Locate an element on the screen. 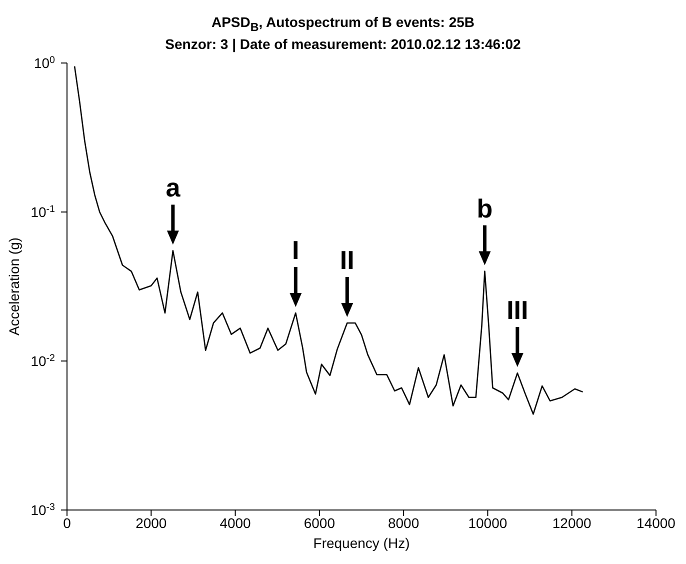 Image resolution: width=686 pixels, height=564 pixels. x-tick-label: 14000 is located at coordinates (656, 522).